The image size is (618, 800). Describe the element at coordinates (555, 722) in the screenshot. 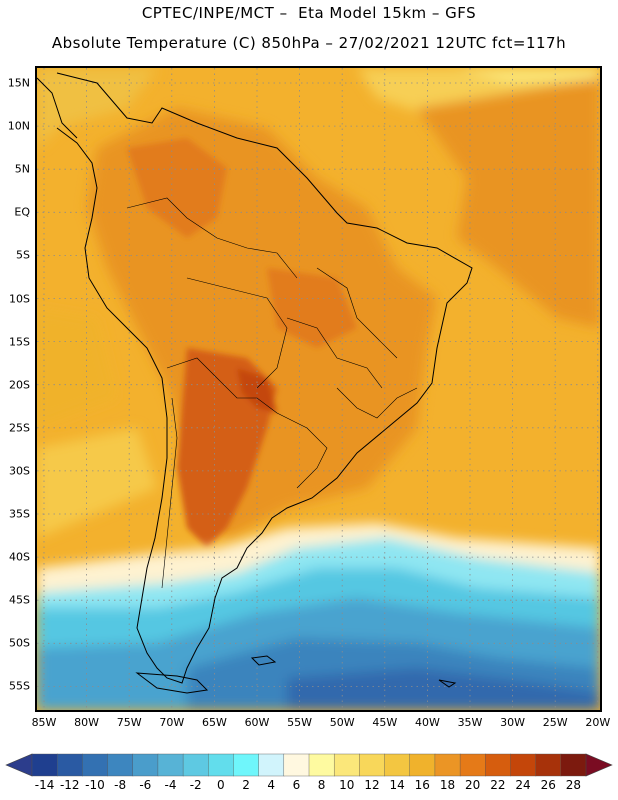

I see `lon-label: 25W` at that location.